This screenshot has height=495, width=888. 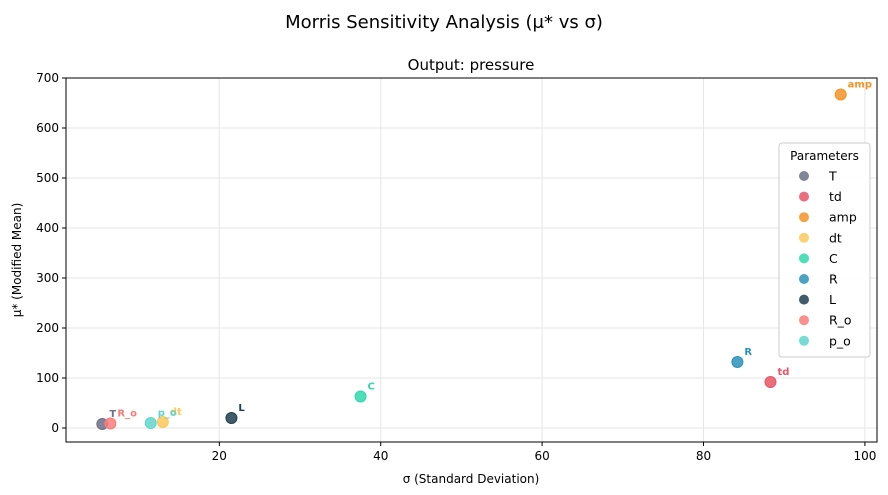 What do you see at coordinates (47, 378) in the screenshot?
I see `y-tick-label: 100` at bounding box center [47, 378].